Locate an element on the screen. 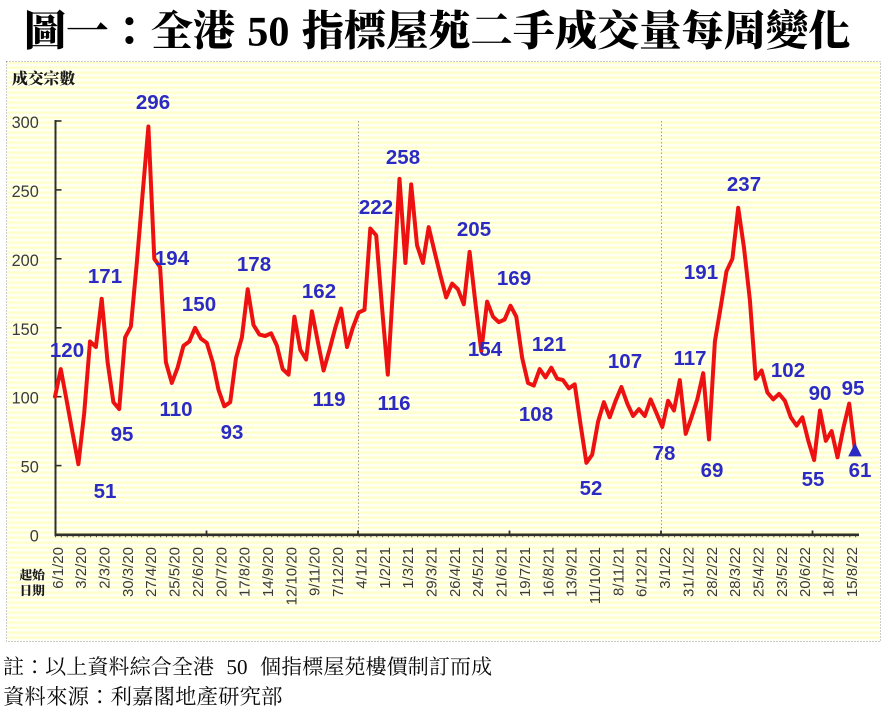 This screenshot has width=894, height=719. svg-text: 117 is located at coordinates (689, 358).